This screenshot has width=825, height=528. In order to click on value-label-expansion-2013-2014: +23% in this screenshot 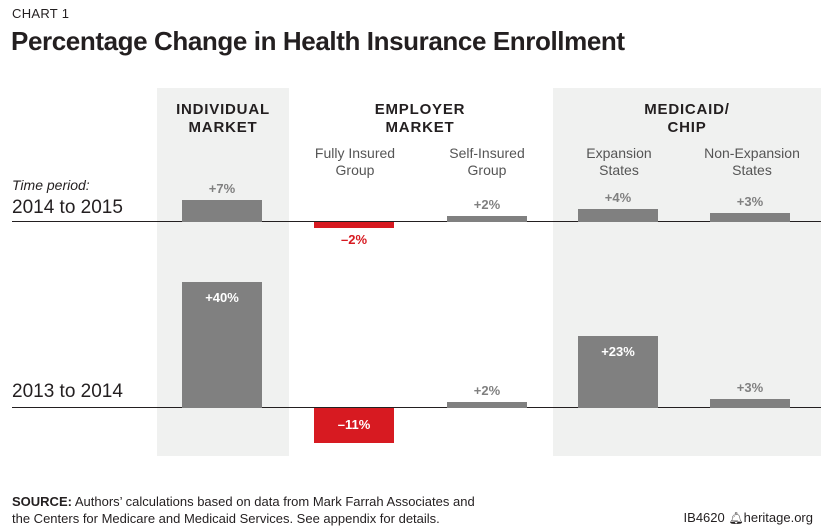, I will do `click(618, 351)`.